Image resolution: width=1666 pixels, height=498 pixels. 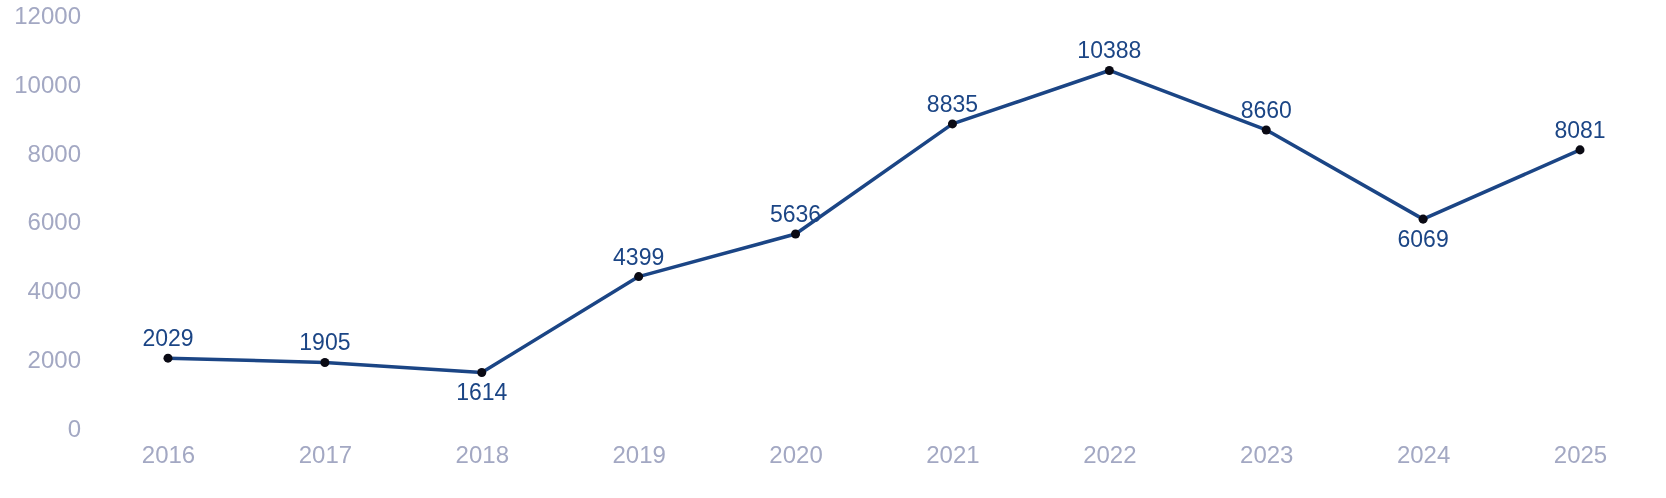 What do you see at coordinates (325, 342) in the screenshot?
I see `data-label: 1905` at bounding box center [325, 342].